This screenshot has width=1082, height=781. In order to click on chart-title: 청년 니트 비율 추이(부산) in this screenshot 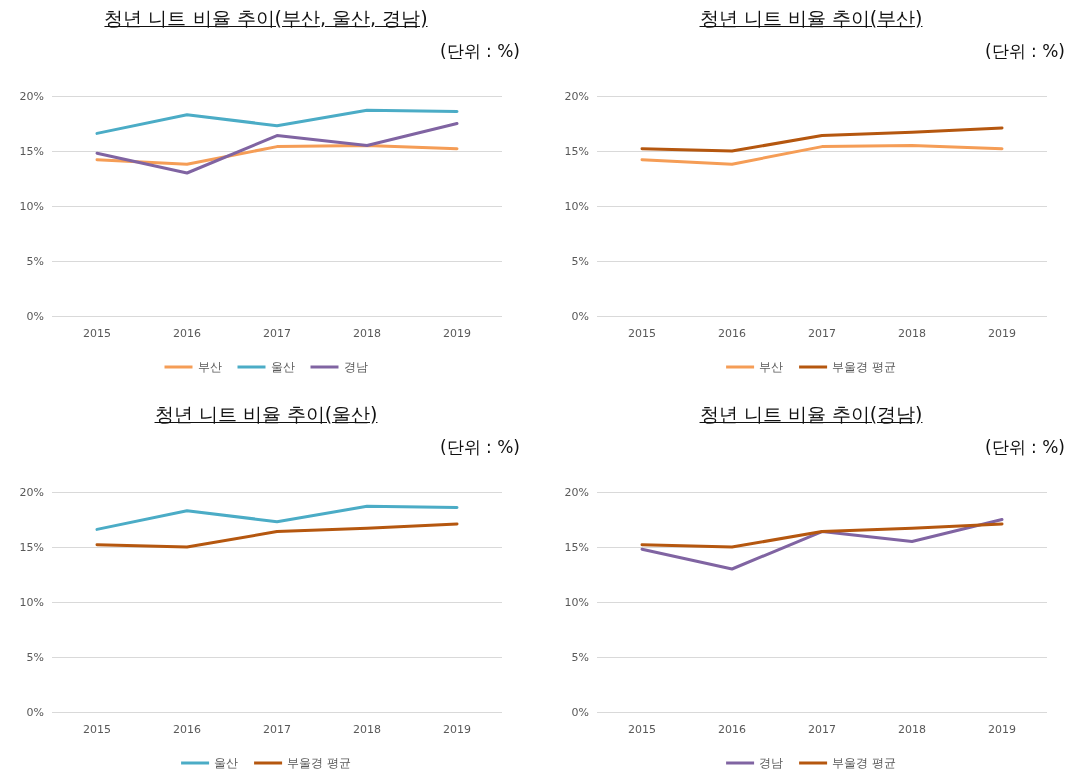, I will do `click(811, 18)`.